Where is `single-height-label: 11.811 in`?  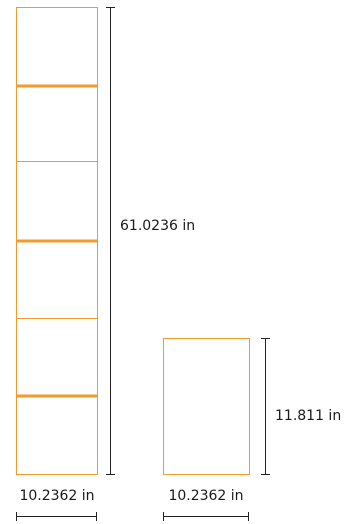
single-height-label: 11.811 in is located at coordinates (308, 416).